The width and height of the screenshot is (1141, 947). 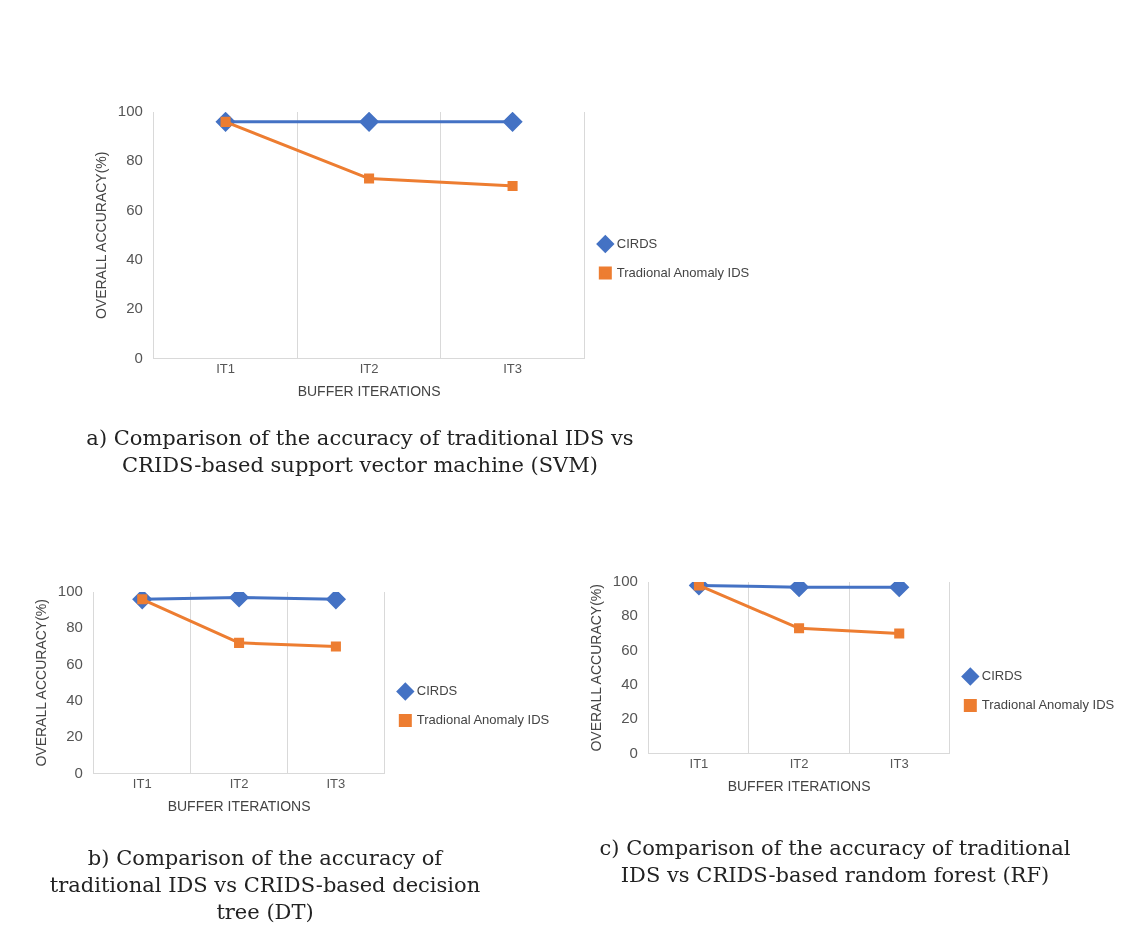 I want to click on text: a) Comparison of the accuracy of traditional IDS vs CRIDS-based support vector machine (SVM), so click(x=360, y=452).